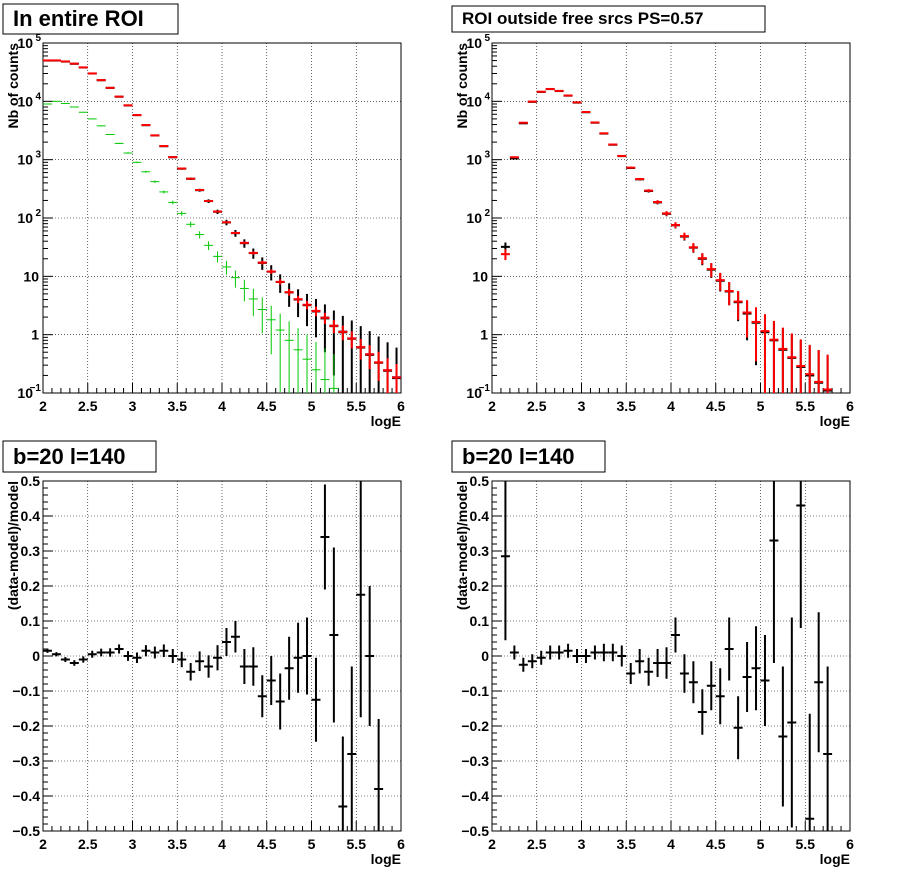  Describe the element at coordinates (475, 761) in the screenshot. I see `y-tick-label: −0.3` at that location.